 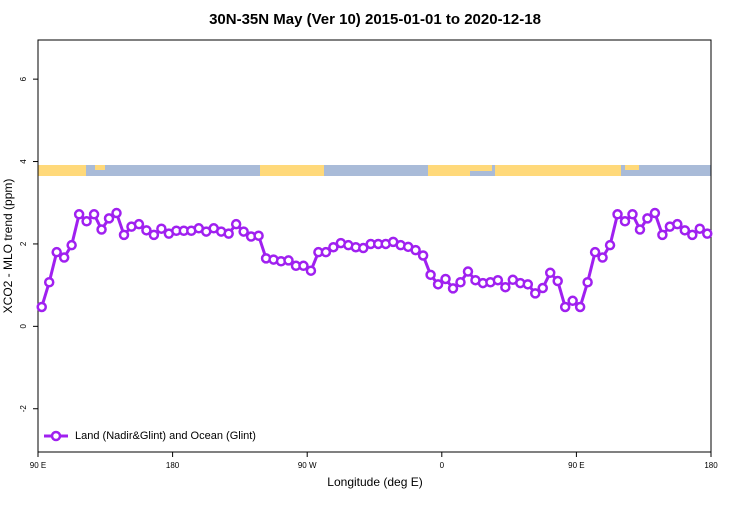 I want to click on y-tick-label: 6, so click(x=23, y=78).